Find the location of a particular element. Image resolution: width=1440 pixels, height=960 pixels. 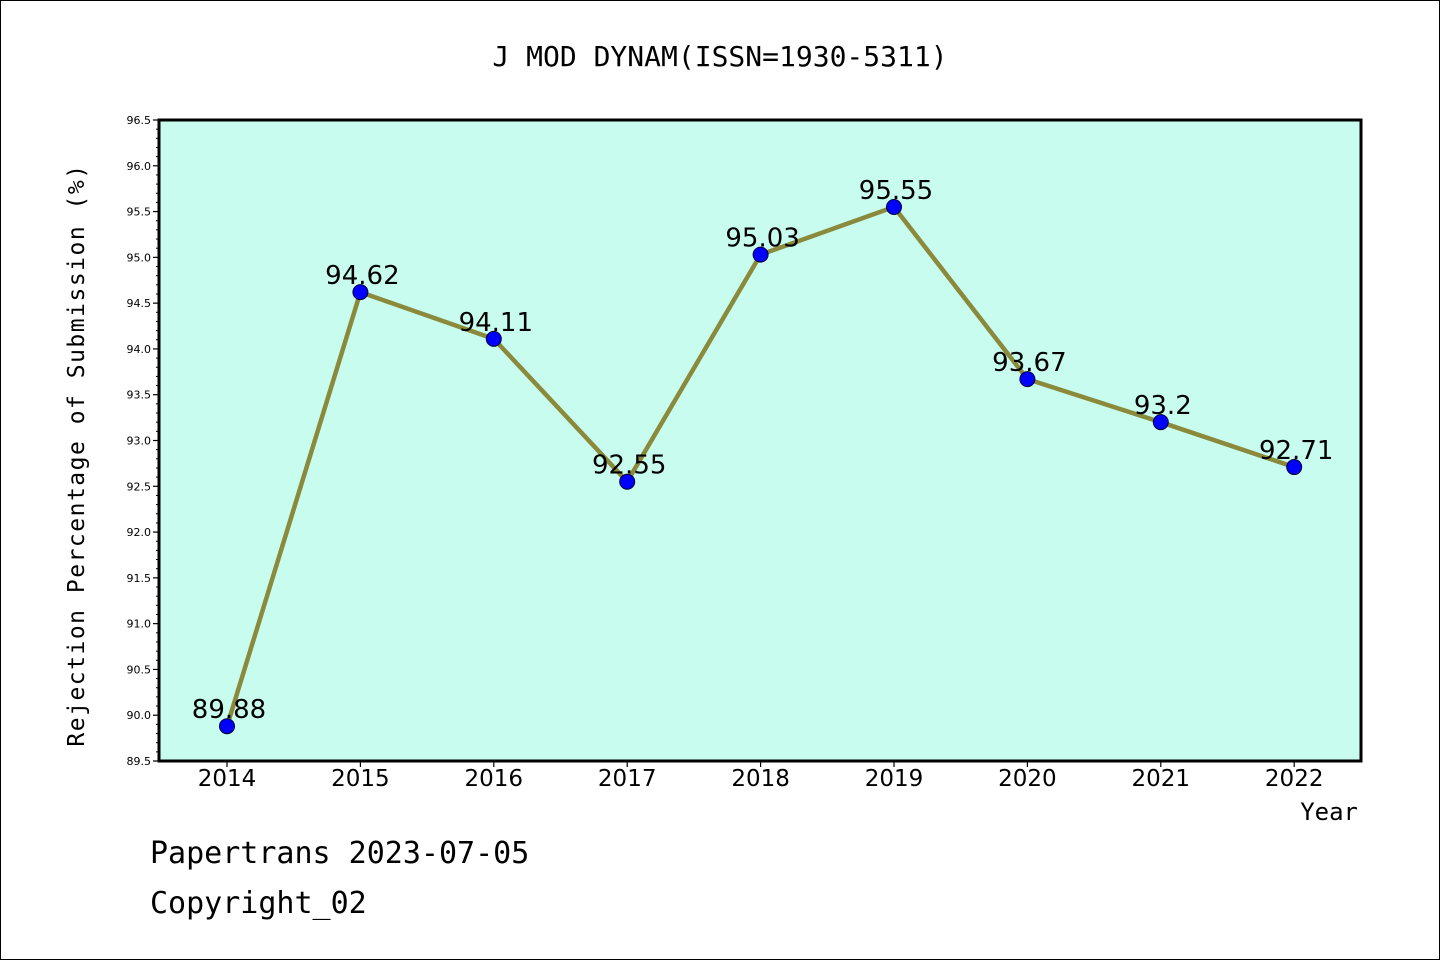

footer-copyright-text: Copyright_02 is located at coordinates (258, 903).